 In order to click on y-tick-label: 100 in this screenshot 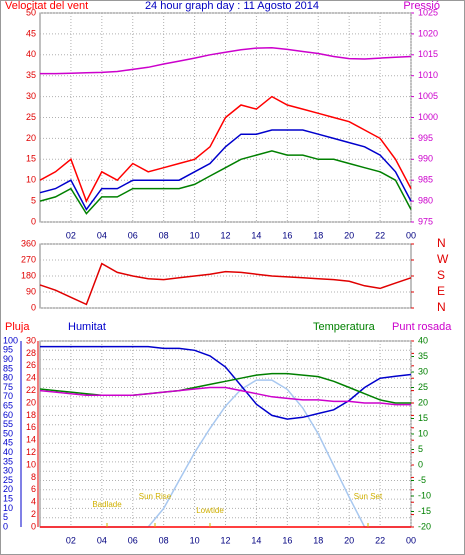, I will do `click(10, 340)`.